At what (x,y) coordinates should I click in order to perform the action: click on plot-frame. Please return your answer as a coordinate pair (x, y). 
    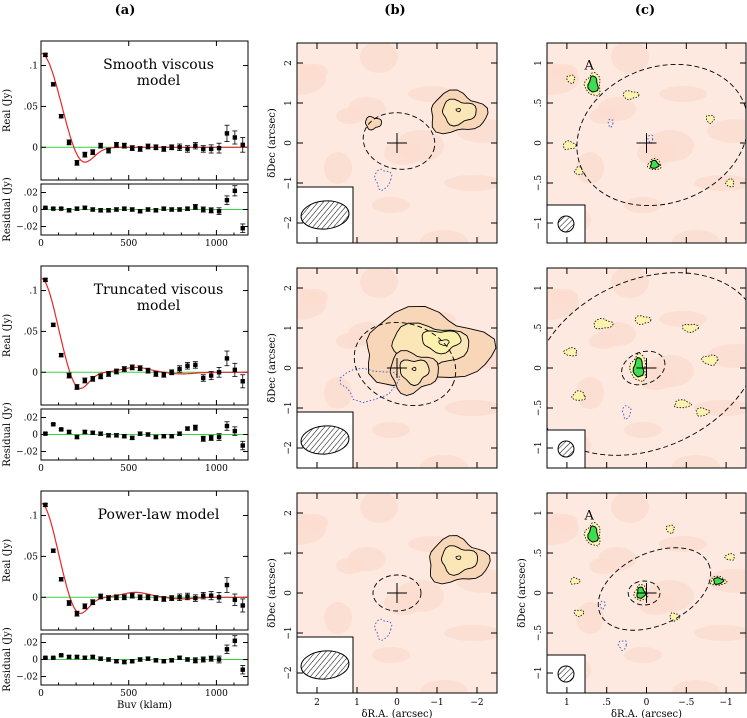
    Looking at the image, I should click on (144, 335).